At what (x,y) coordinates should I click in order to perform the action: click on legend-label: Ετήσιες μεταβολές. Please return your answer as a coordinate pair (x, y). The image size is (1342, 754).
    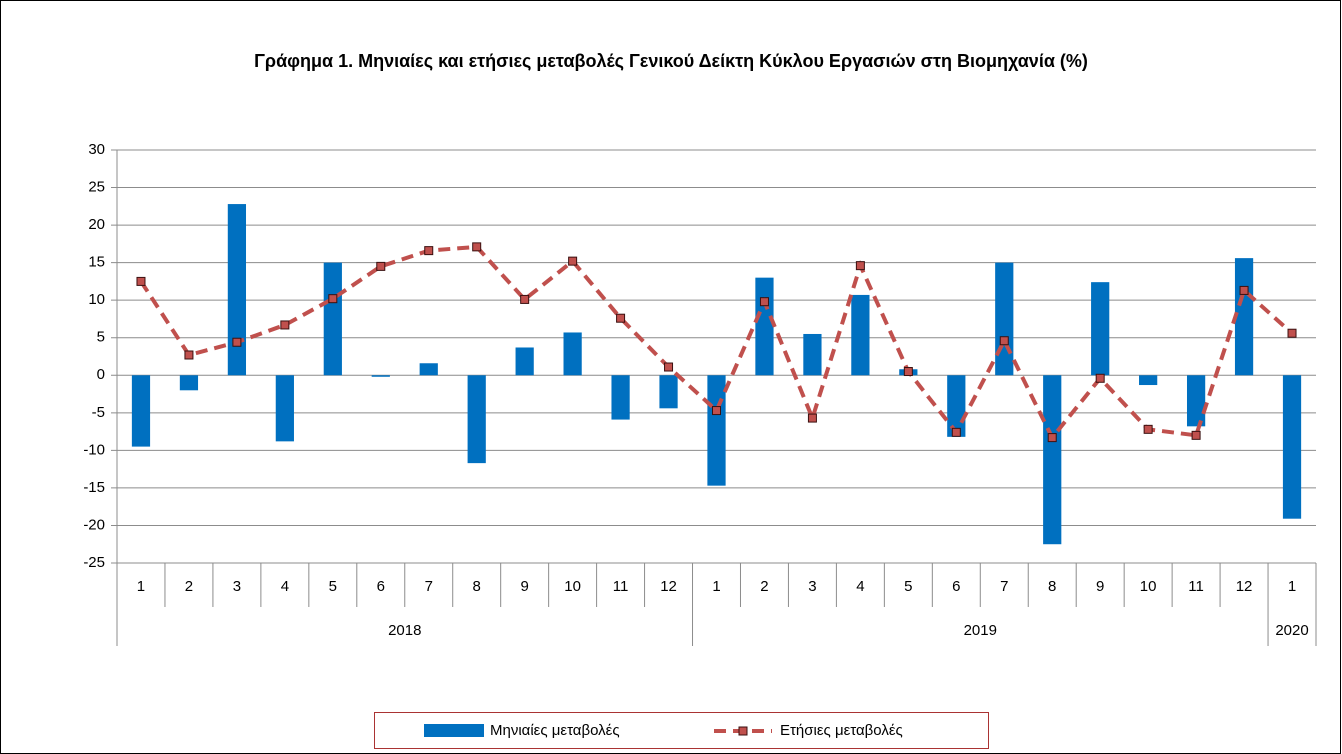
    Looking at the image, I should click on (841, 730).